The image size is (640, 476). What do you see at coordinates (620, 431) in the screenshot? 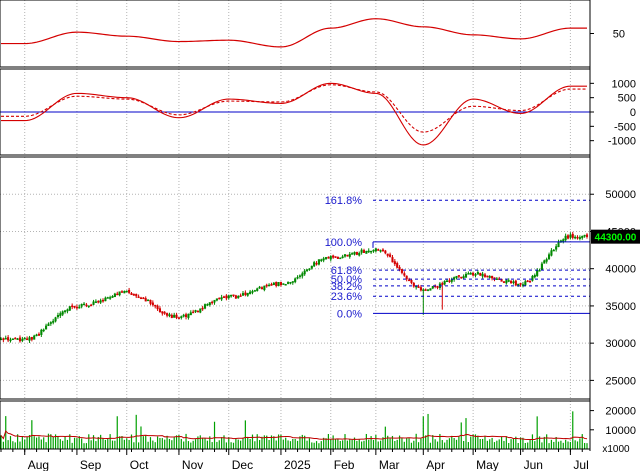
I see `volume-tick-label: 10000` at bounding box center [620, 431].